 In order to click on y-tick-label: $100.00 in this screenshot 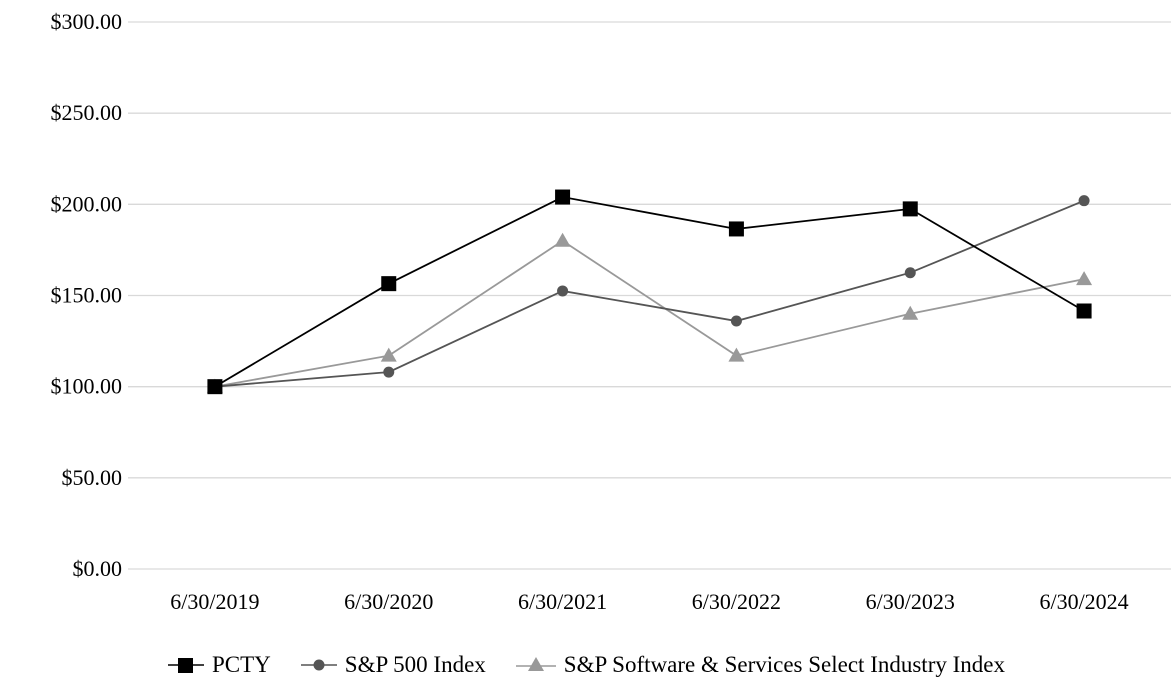, I will do `click(87, 386)`.